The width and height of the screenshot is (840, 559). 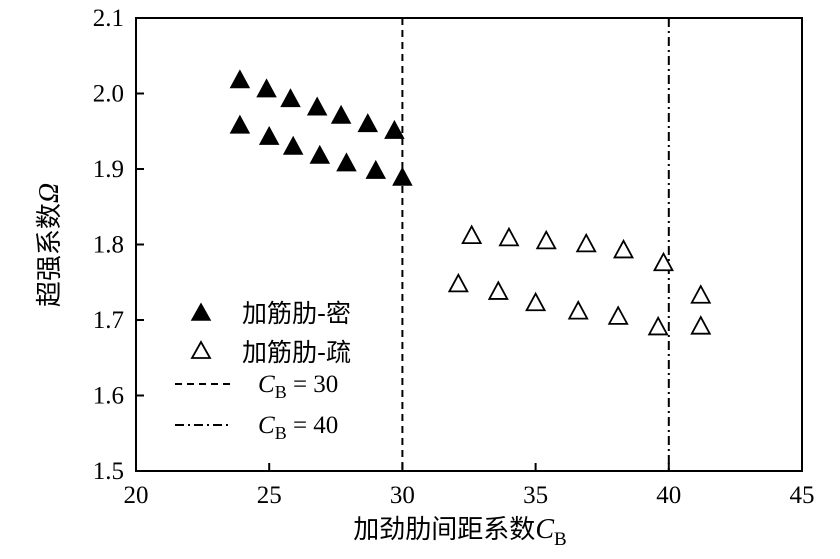 What do you see at coordinates (108, 169) in the screenshot?
I see `y-tick-label: 1.9` at bounding box center [108, 169].